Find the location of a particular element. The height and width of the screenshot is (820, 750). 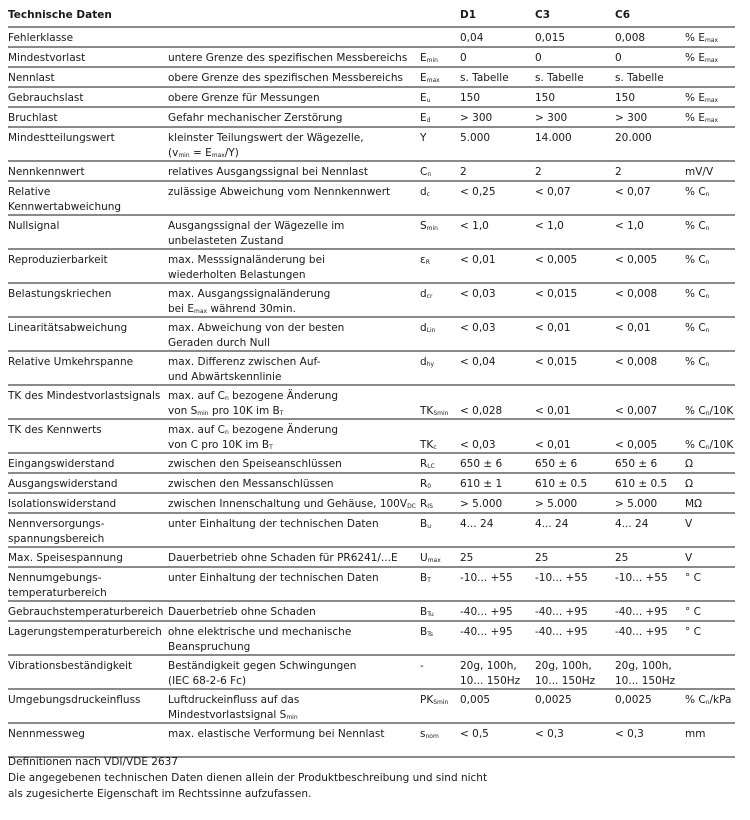

symbol-base: U is located at coordinates (424, 558).